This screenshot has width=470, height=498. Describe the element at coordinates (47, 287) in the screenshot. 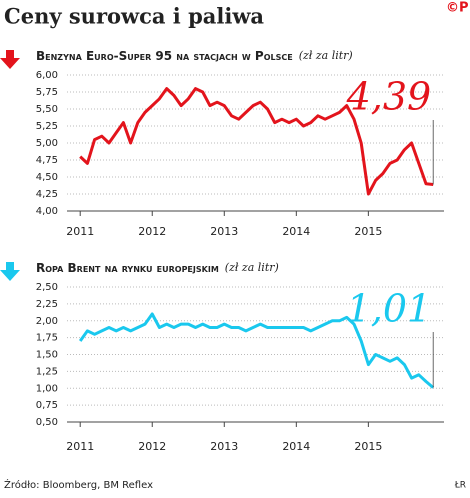

I see `y-tick-label: 2,50` at that location.